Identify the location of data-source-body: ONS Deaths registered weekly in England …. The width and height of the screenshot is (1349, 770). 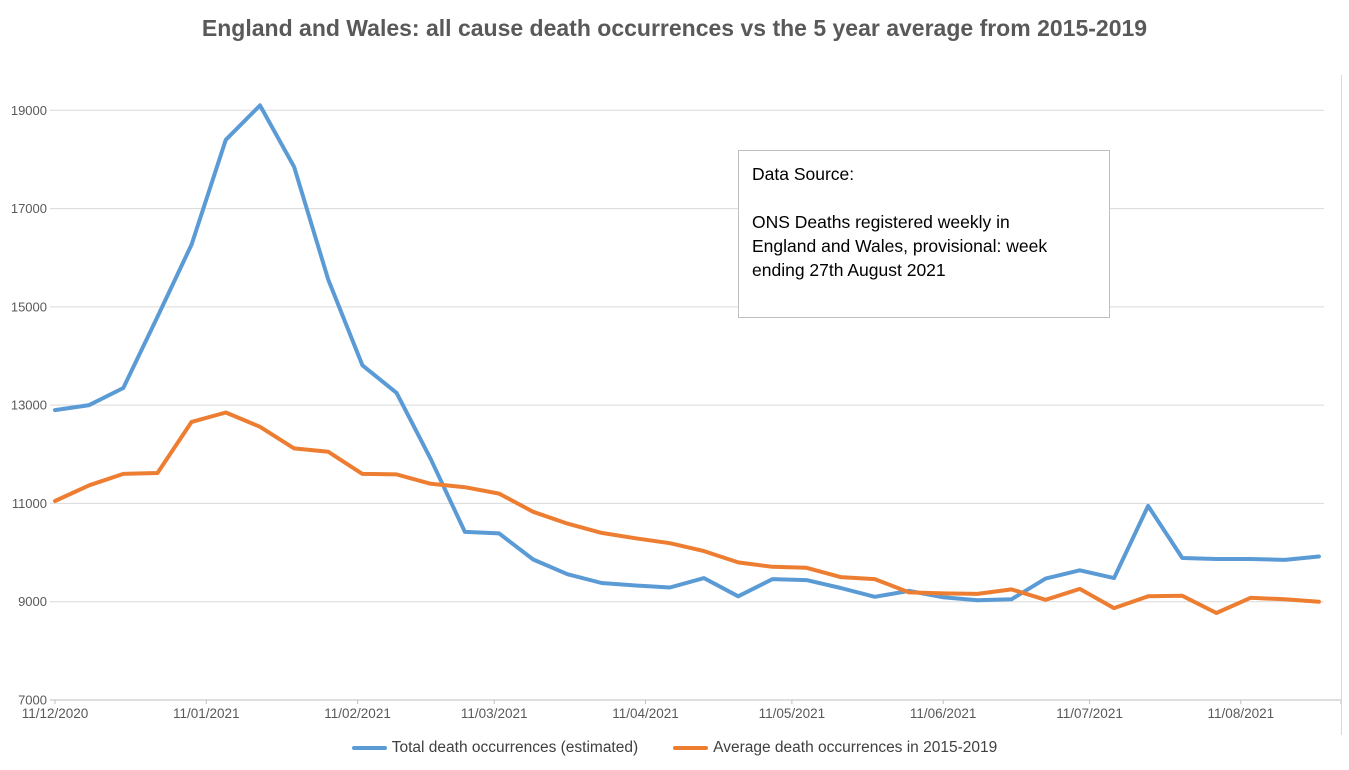
(900, 246).